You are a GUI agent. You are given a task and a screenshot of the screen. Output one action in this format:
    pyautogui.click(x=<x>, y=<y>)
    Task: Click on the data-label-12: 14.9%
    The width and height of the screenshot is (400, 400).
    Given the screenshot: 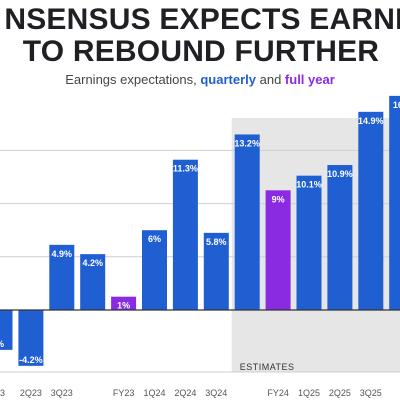 What is the action you would take?
    pyautogui.click(x=371, y=121)
    